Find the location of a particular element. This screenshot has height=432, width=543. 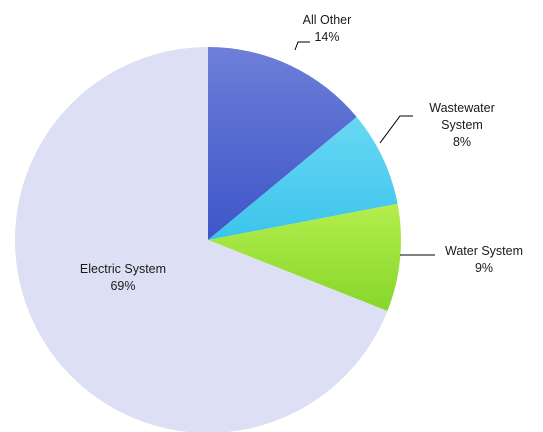

pie-slice-all-other is located at coordinates (282, 143).